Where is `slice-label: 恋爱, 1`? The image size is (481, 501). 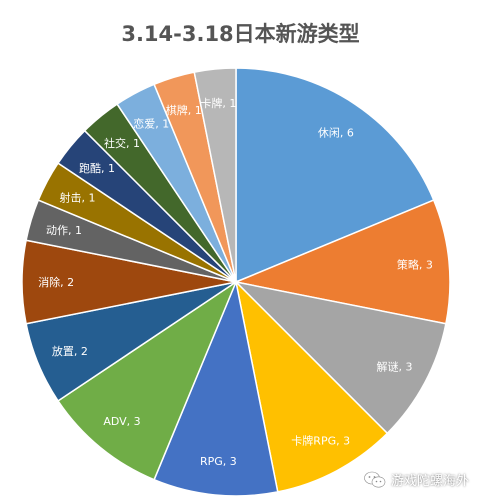 slice-label: 恋爱, 1 is located at coordinates (151, 124).